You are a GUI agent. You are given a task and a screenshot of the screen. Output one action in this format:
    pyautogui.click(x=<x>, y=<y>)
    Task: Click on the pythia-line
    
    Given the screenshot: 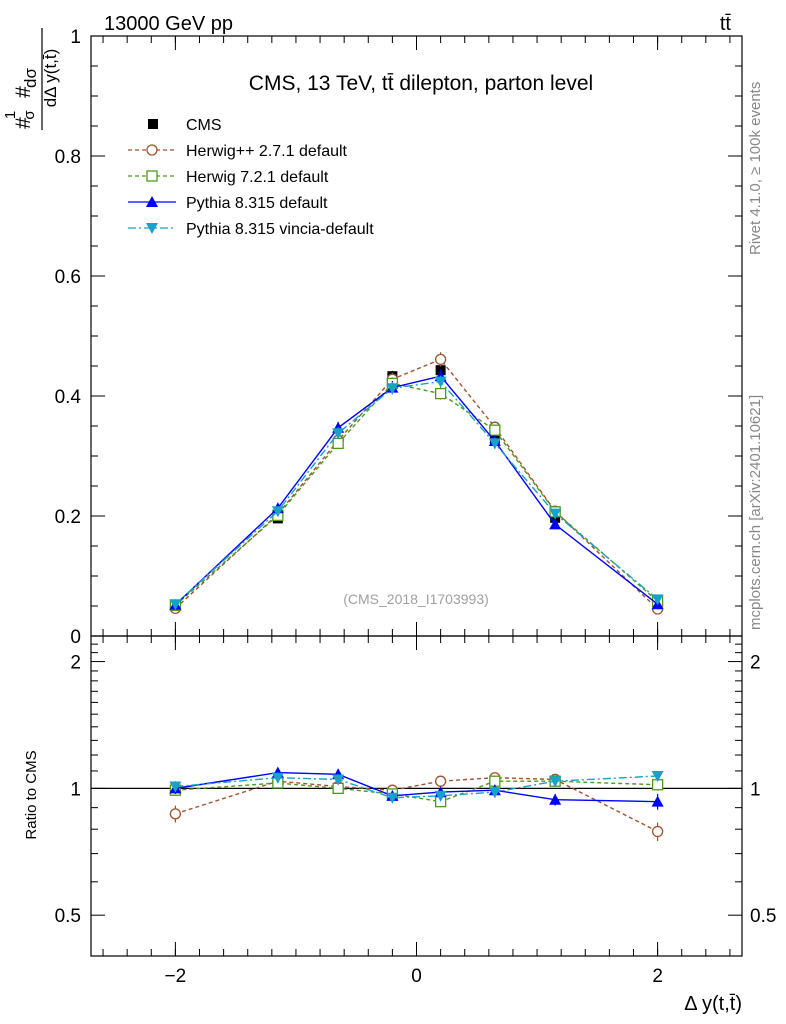 What is the action you would take?
    pyautogui.click(x=416, y=490)
    